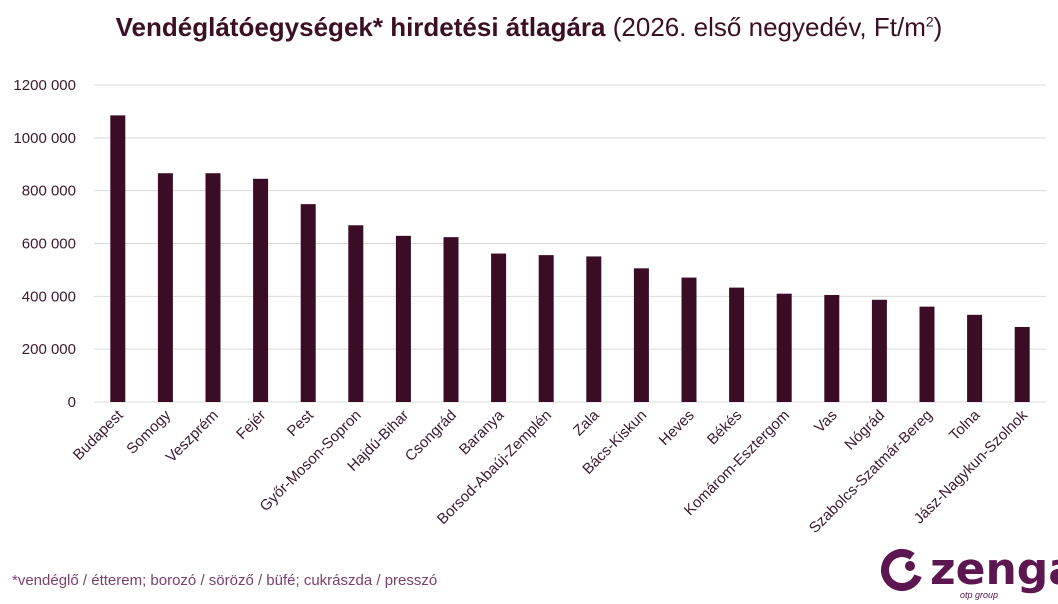 The image size is (1058, 604). What do you see at coordinates (965, 425) in the screenshot?
I see `x-tick-label: Tolna` at bounding box center [965, 425].